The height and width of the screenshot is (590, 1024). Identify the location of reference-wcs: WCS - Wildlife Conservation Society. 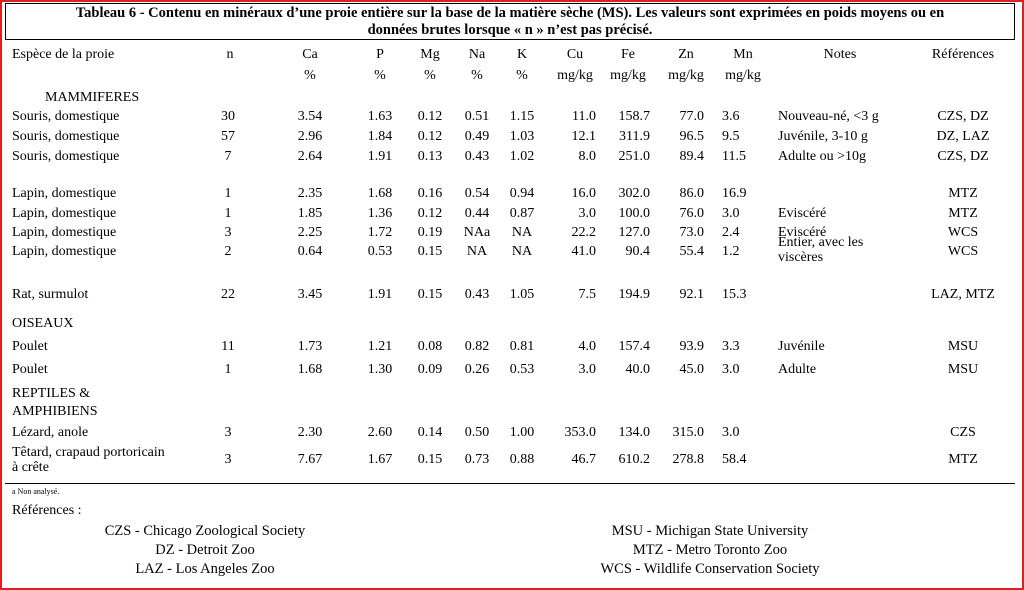
(710, 569).